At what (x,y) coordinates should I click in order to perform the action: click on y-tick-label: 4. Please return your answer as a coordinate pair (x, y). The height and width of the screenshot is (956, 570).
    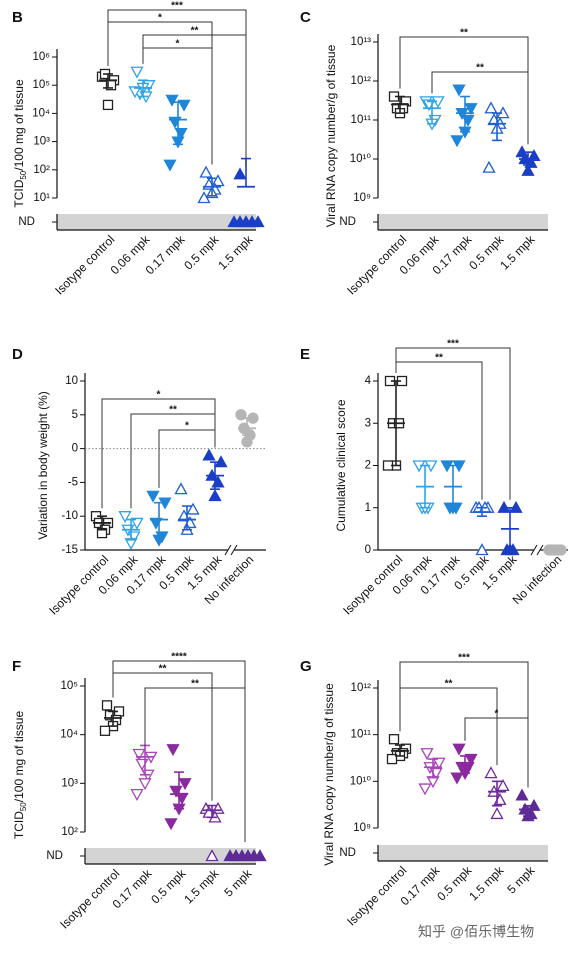
    Looking at the image, I should click on (368, 381).